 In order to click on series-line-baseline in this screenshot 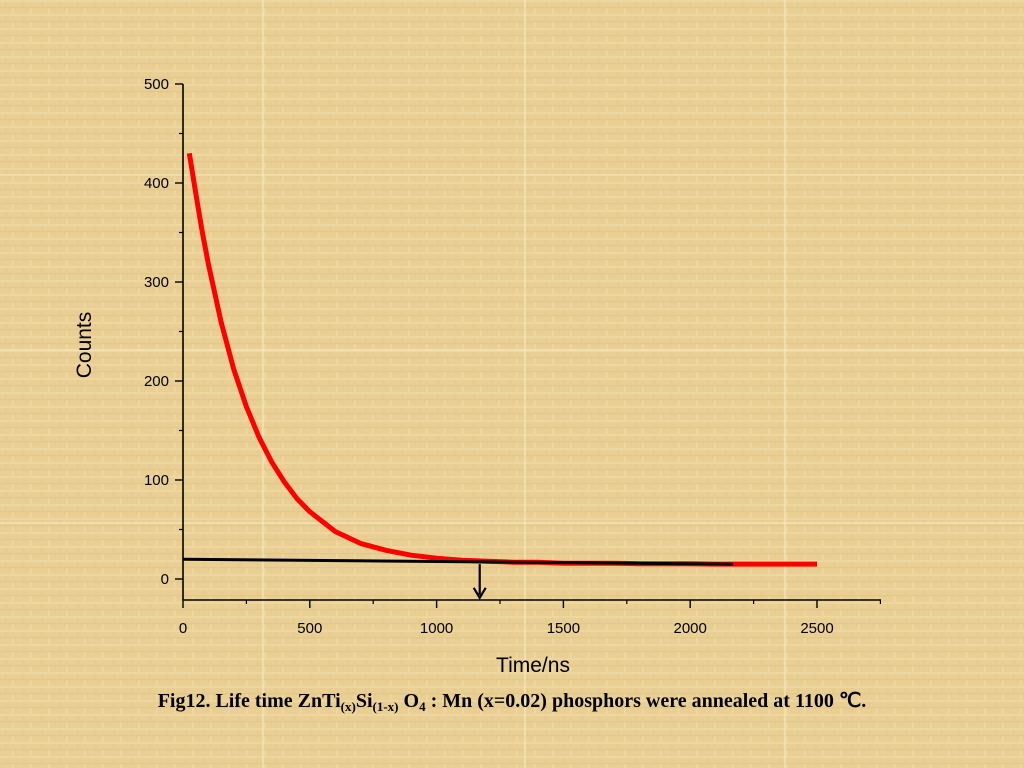, I will do `click(458, 561)`.